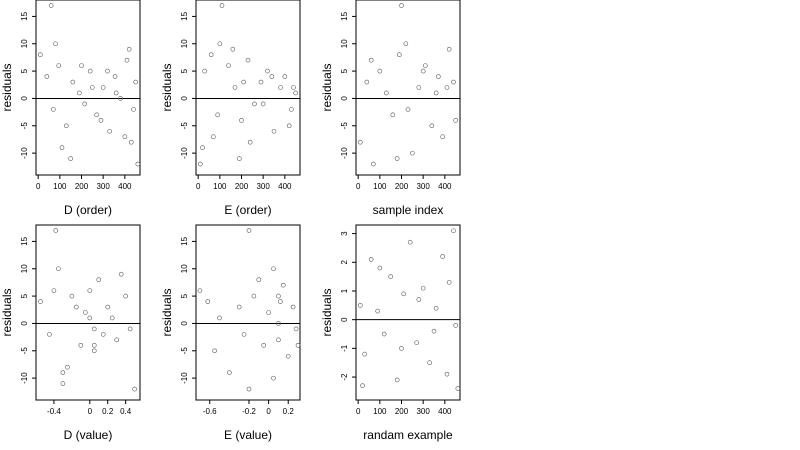 The image size is (800, 450). Describe the element at coordinates (247, 210) in the screenshot. I see `x-axis-label: E (order)` at that location.